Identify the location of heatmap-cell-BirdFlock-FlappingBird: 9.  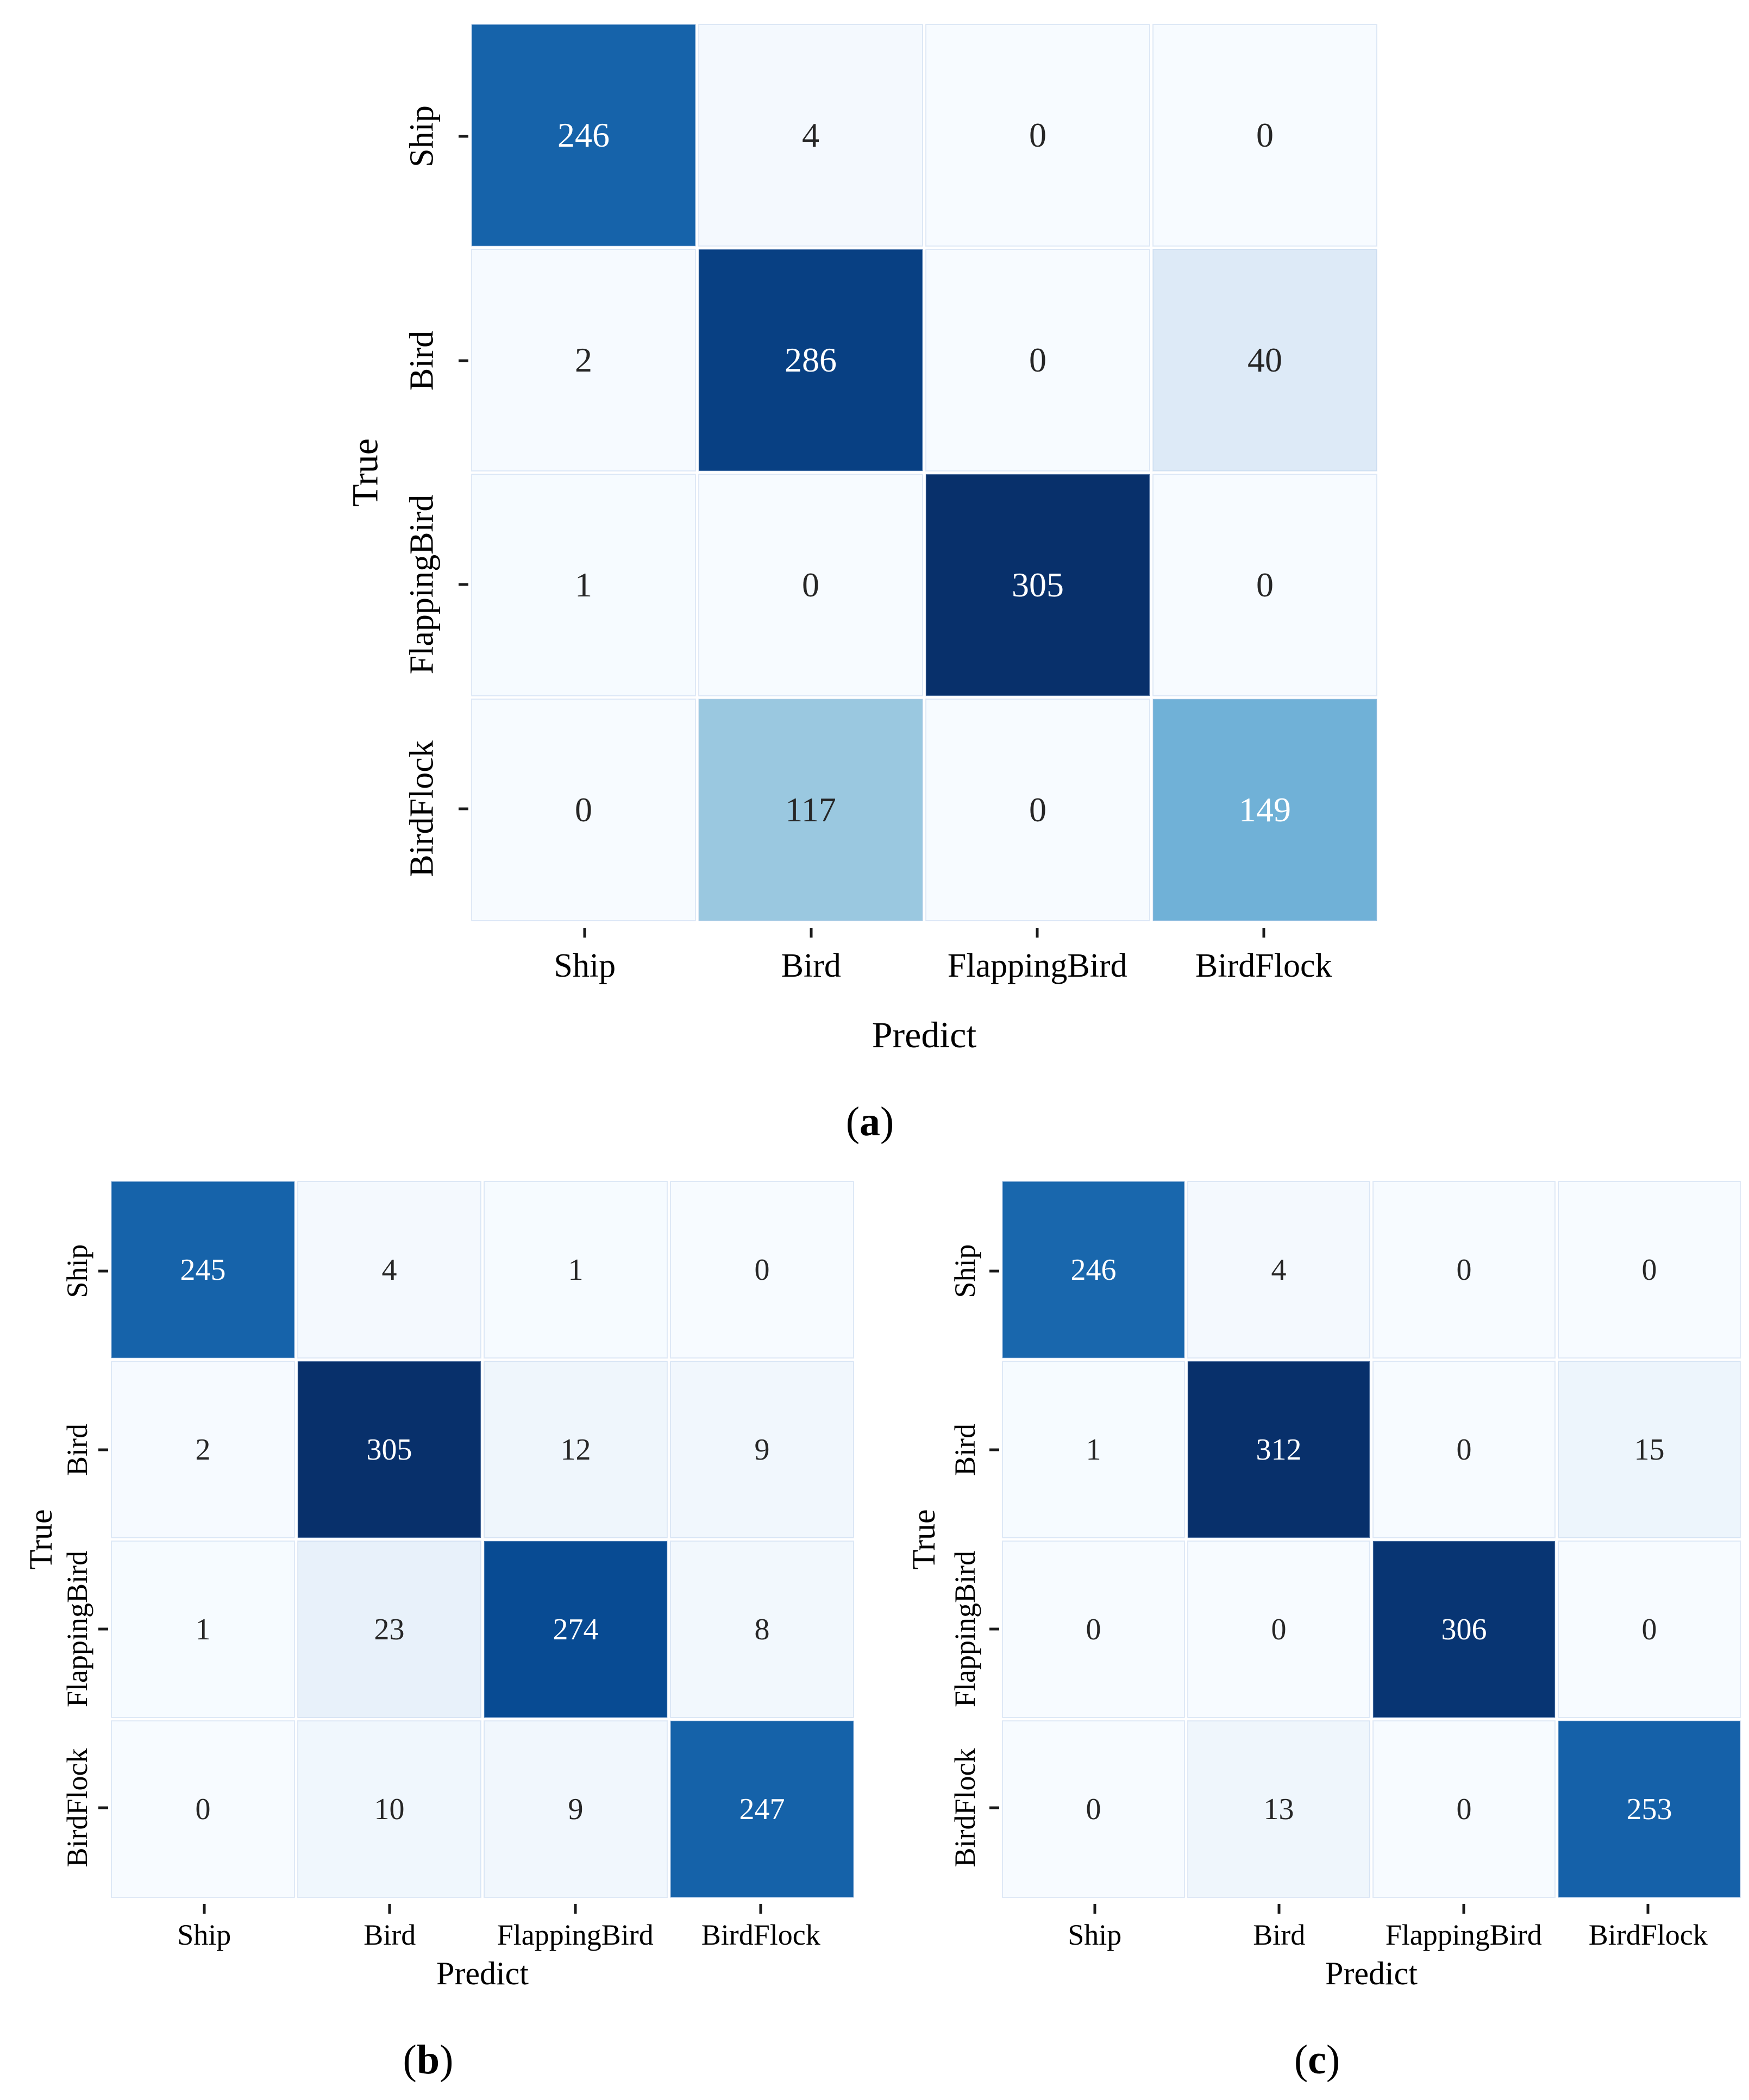
(576, 1809).